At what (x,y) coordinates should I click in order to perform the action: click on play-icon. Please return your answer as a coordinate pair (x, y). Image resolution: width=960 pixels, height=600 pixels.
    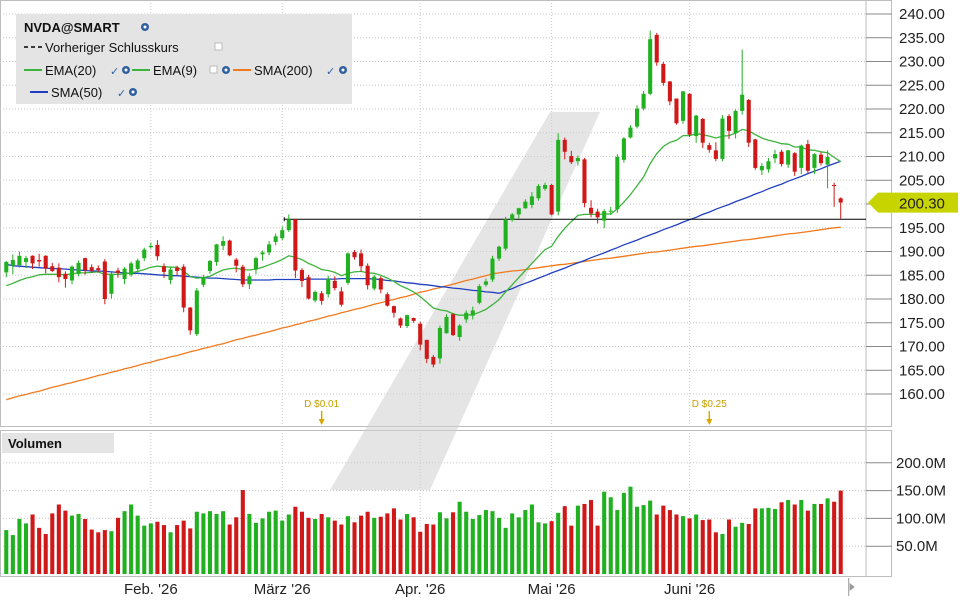
    Looking at the image, I should click on (852, 587).